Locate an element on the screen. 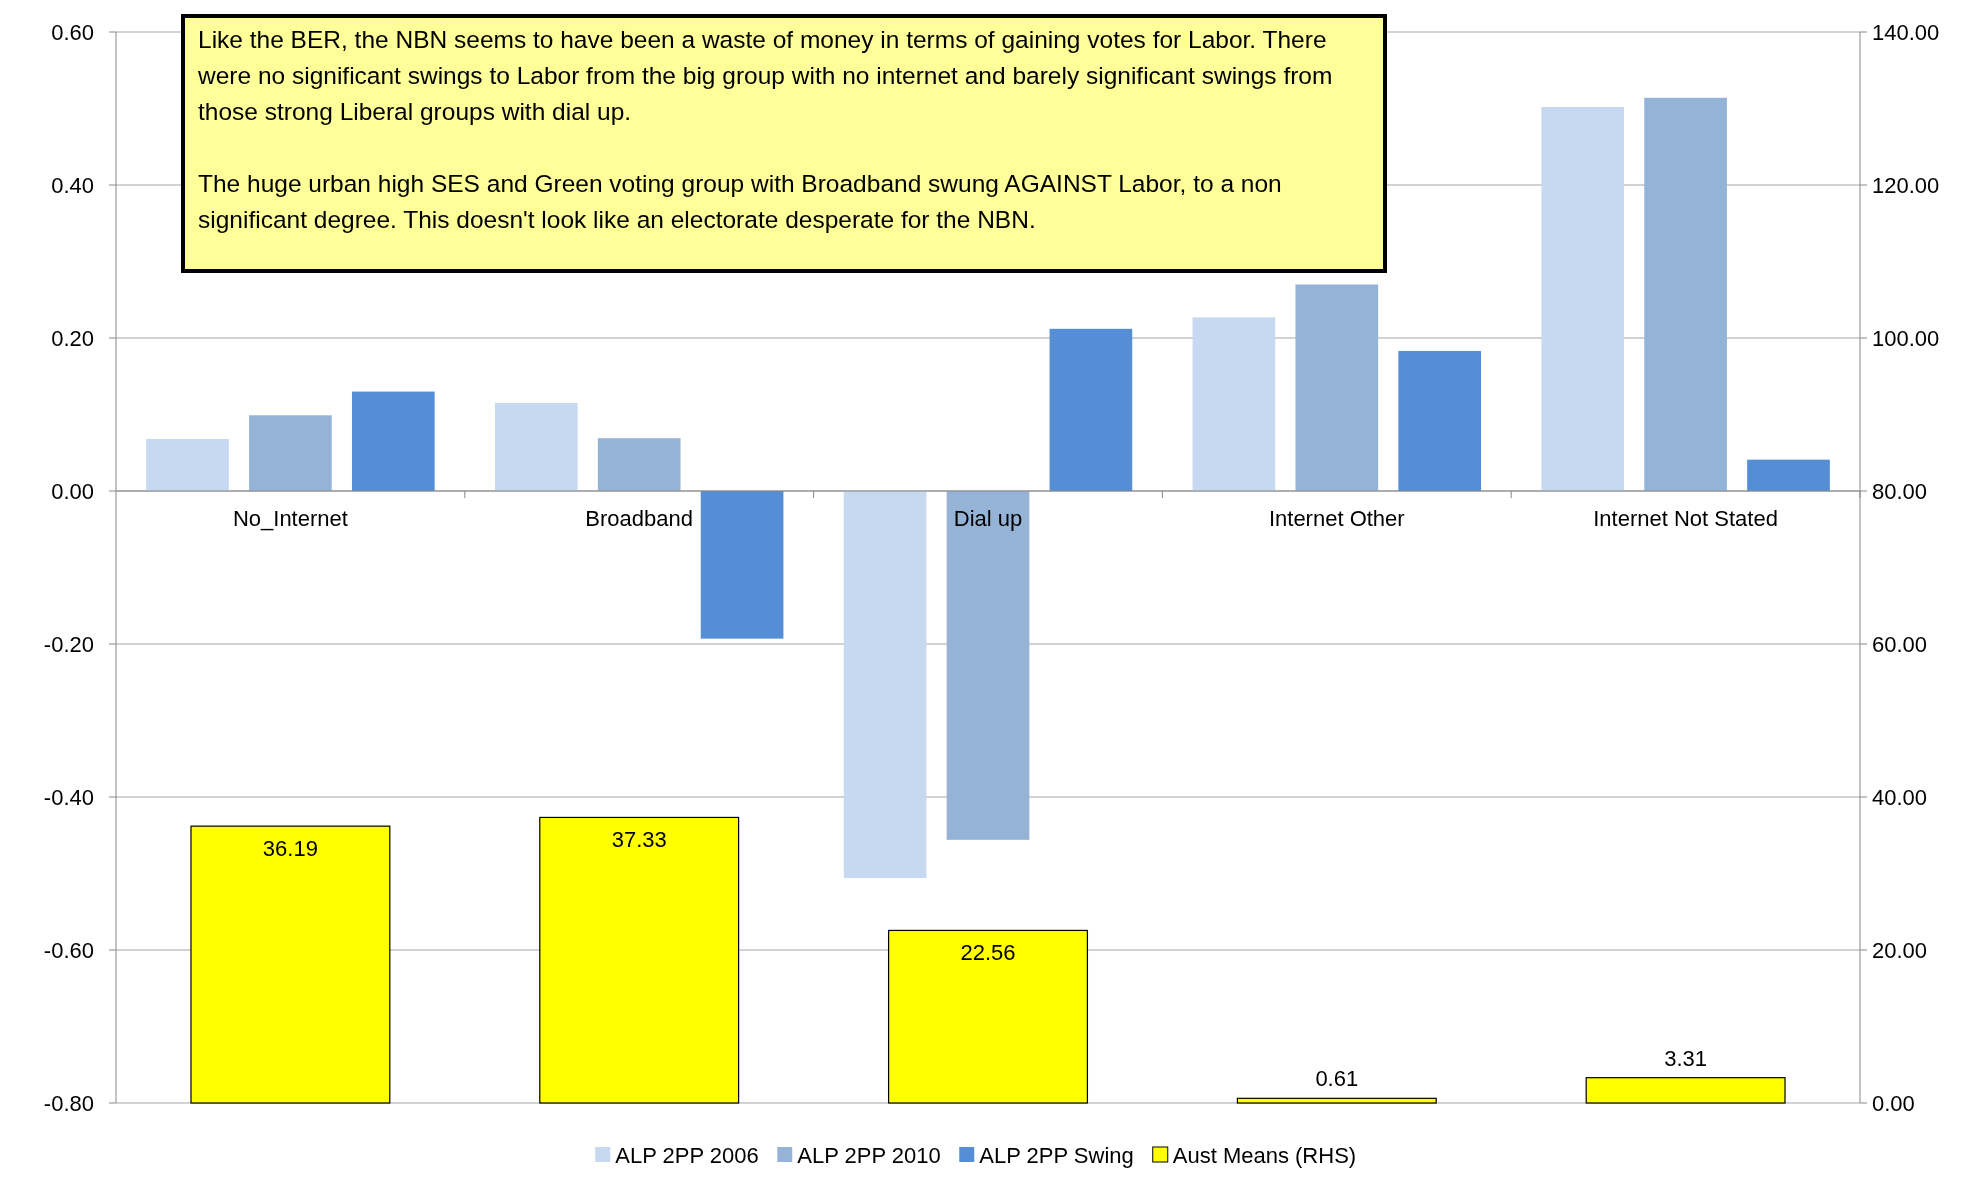  y2-tick-label: 140.00 is located at coordinates (1906, 32).